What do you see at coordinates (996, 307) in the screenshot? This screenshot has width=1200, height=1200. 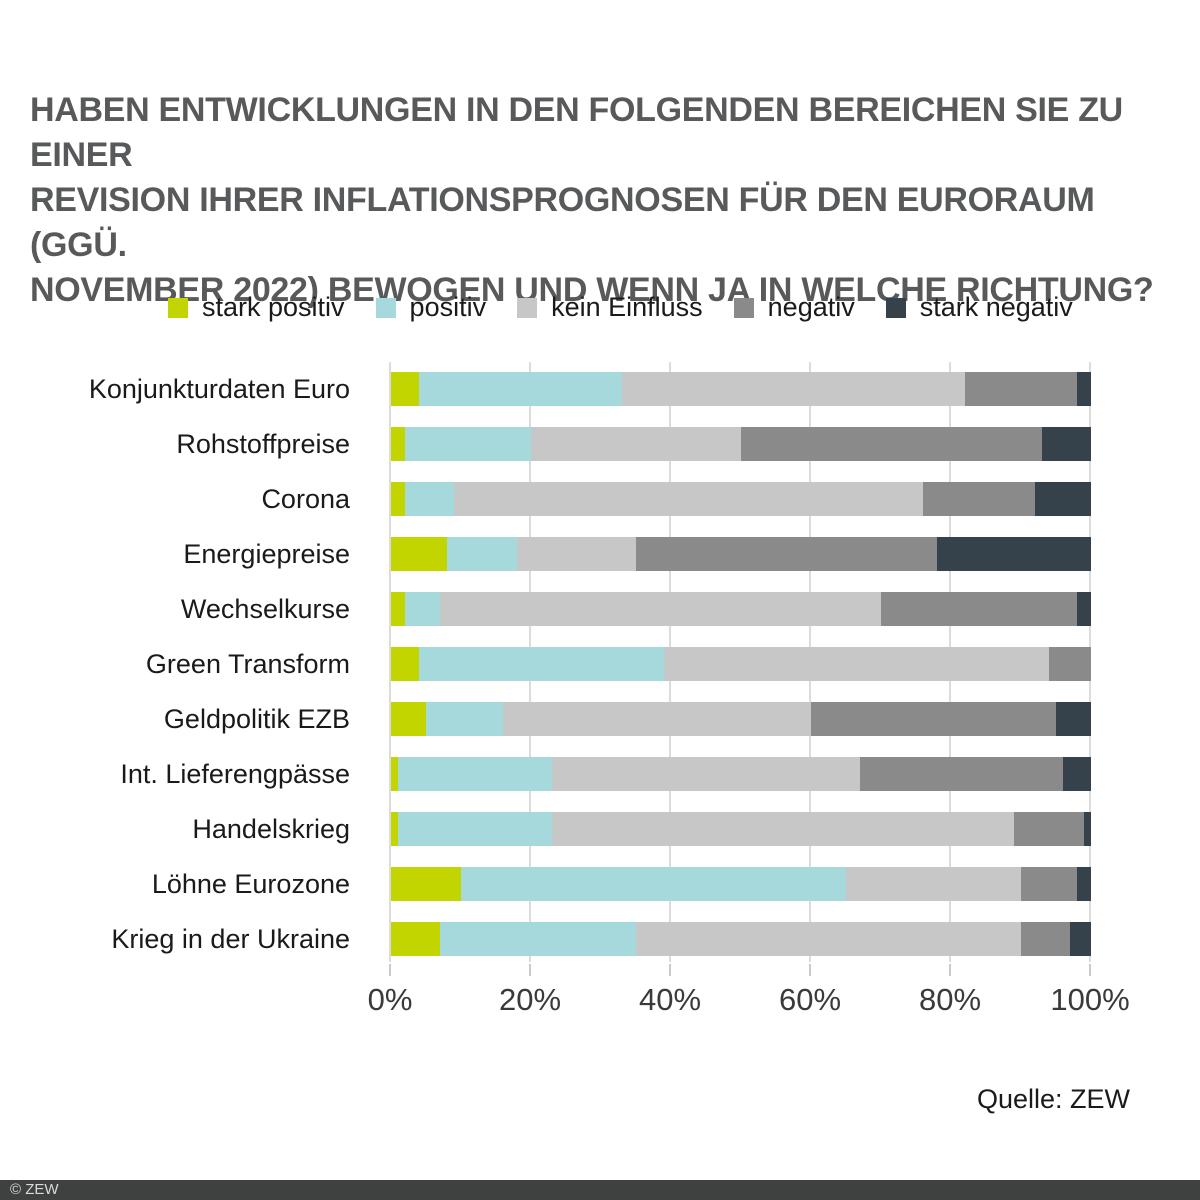 I see `legend-label: stark negativ` at bounding box center [996, 307].